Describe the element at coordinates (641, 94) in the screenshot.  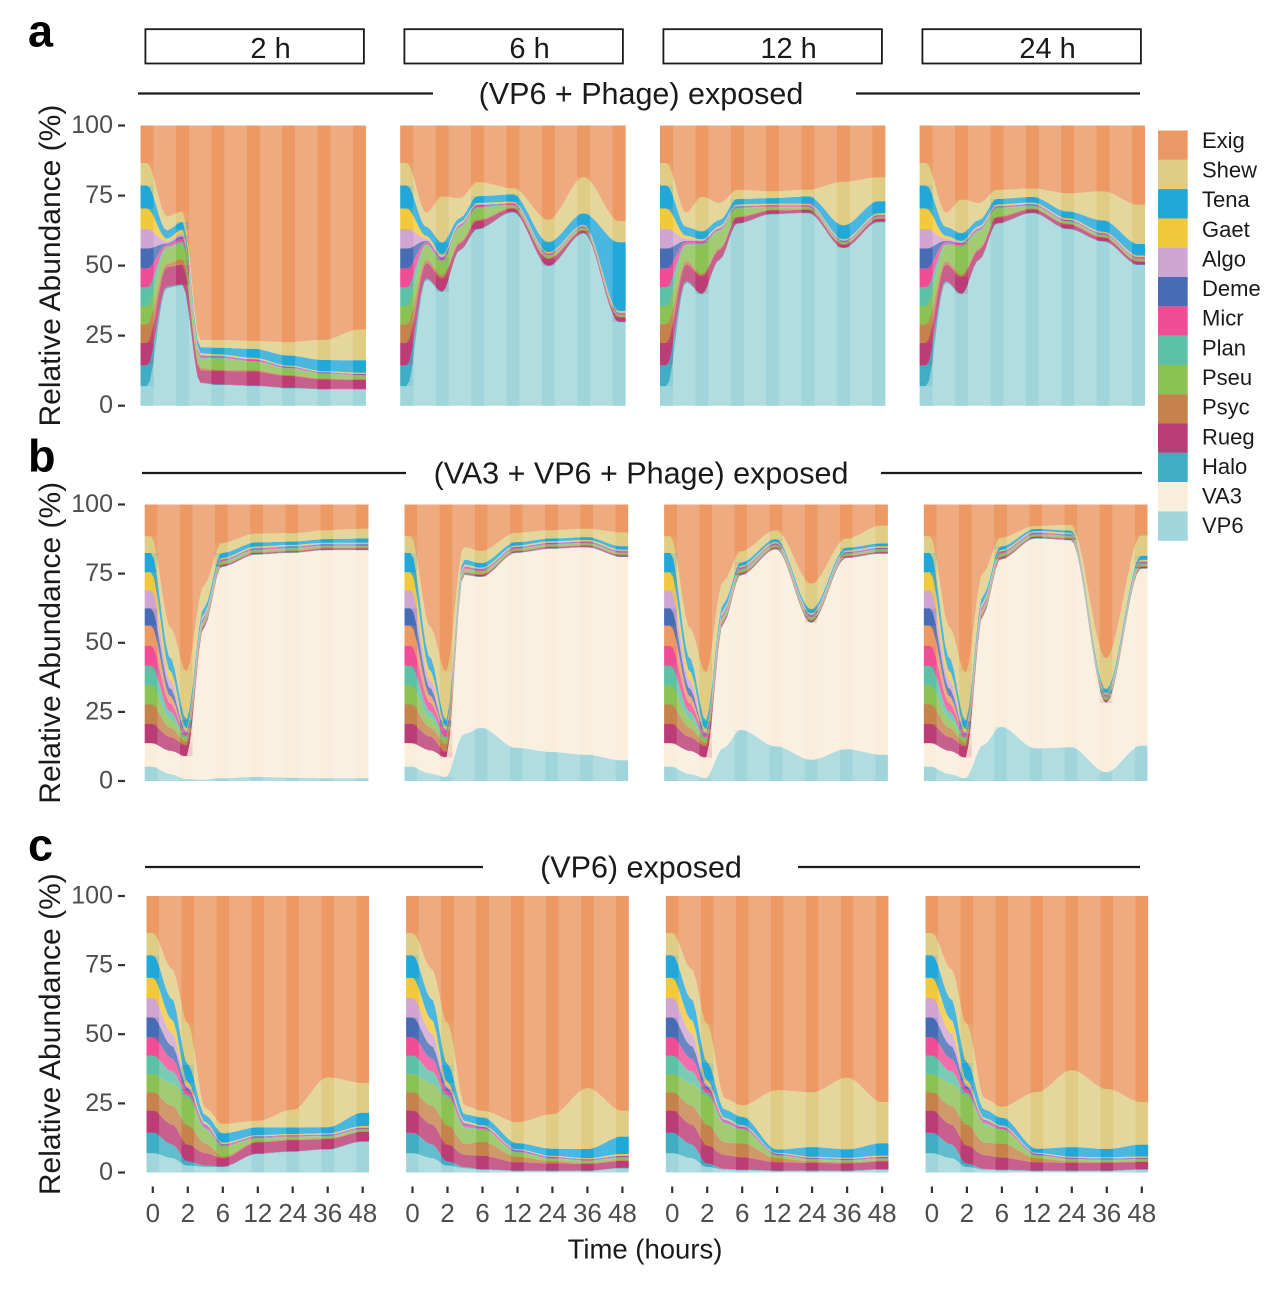
I see `svg-text: (VP6 + Phage) exposed` at that location.